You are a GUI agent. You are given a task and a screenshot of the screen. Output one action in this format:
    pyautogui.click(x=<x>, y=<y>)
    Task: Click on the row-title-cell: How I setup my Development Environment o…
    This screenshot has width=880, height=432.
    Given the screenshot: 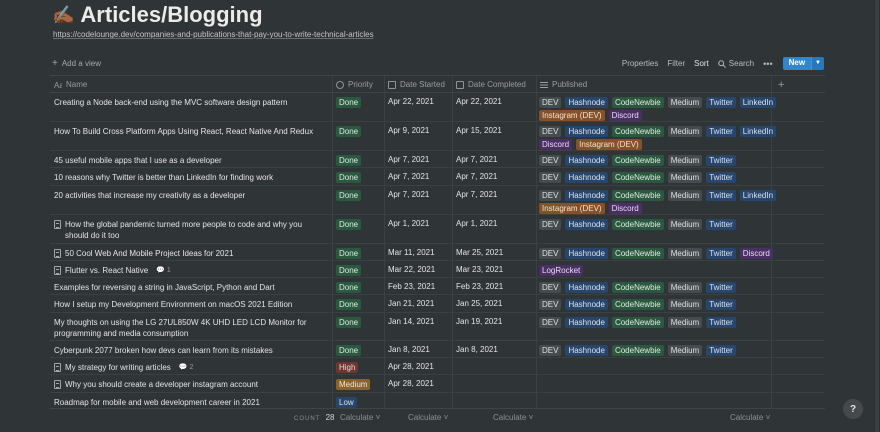 What is the action you would take?
    pyautogui.click(x=190, y=304)
    